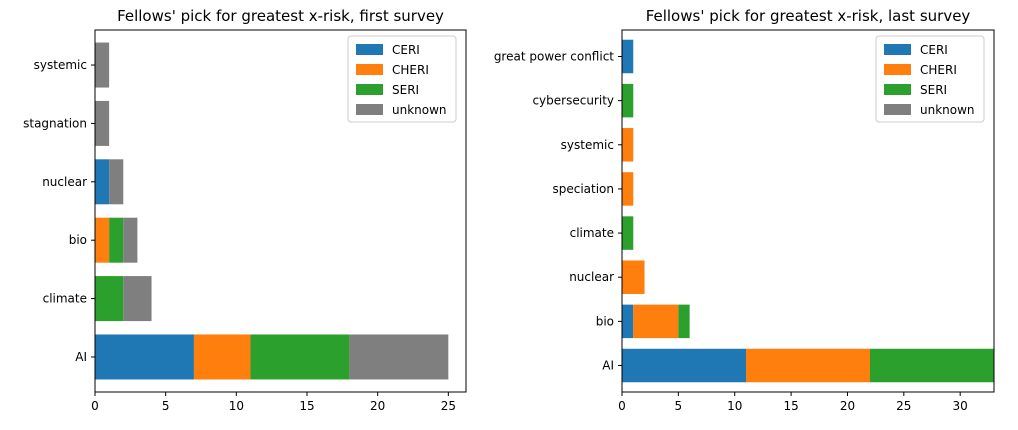 The width and height of the screenshot is (1018, 430). I want to click on bar-bio-ceri, so click(628, 321).